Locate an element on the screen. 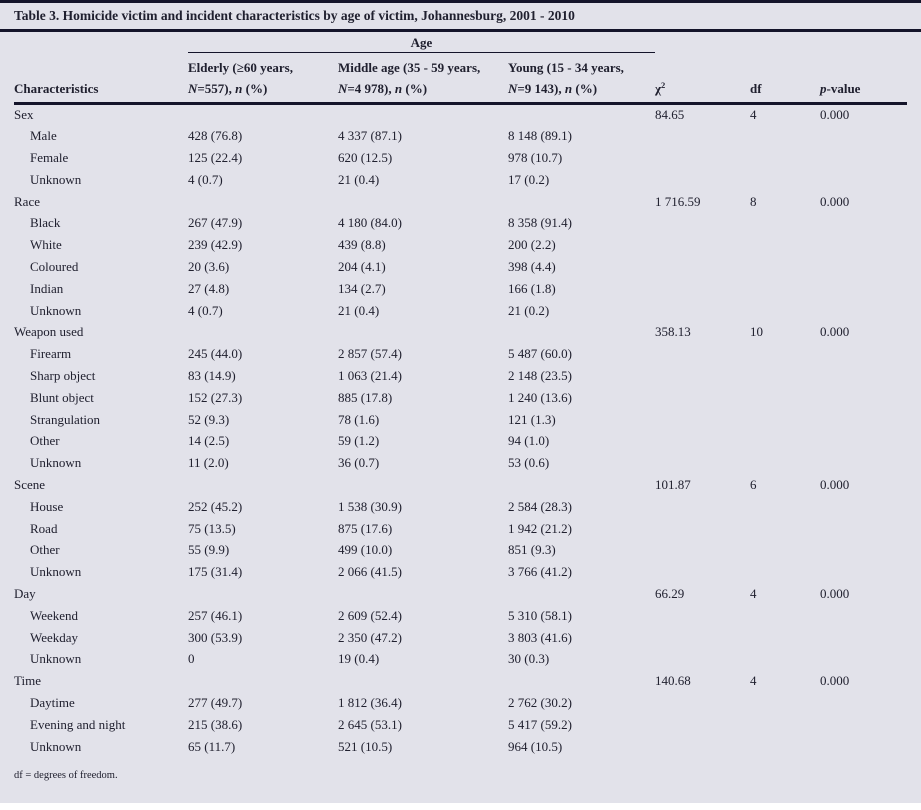  col-header-elderly: Elderly (≥60 years, N=557), n (%) is located at coordinates (263, 78).